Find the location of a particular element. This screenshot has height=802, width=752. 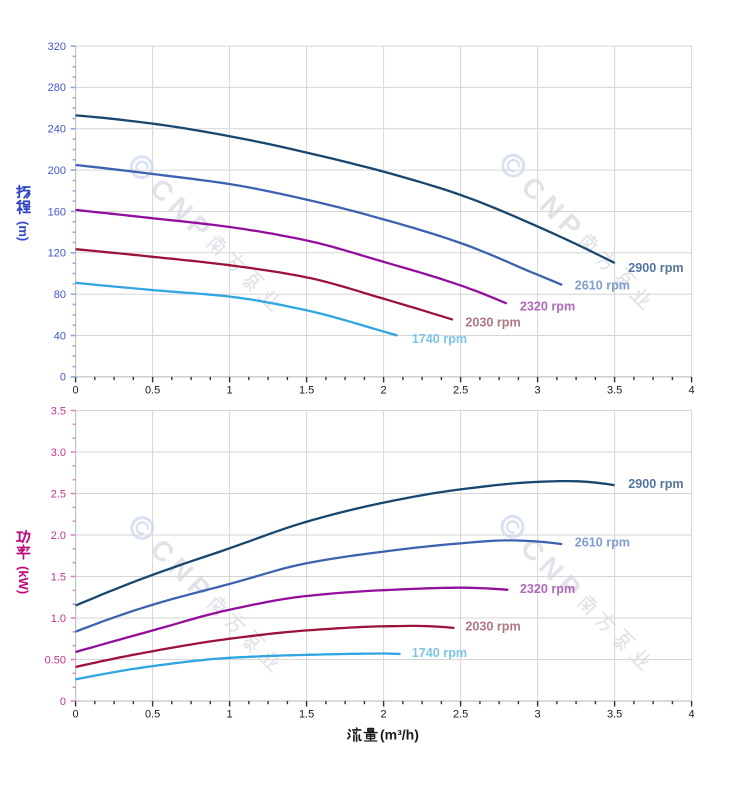

svg-text: 200 is located at coordinates (57, 171).